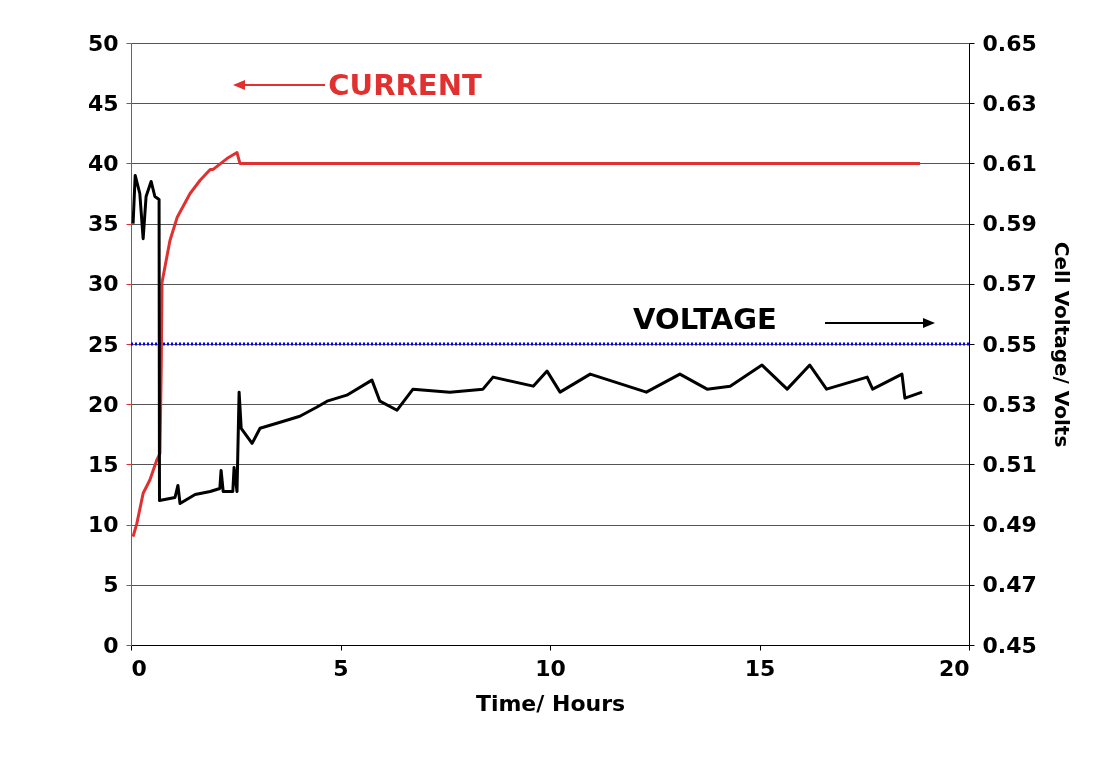 This screenshot has height=759, width=1110. What do you see at coordinates (1009, 404) in the screenshot?
I see `y2-tick-label: 0.53` at bounding box center [1009, 404].